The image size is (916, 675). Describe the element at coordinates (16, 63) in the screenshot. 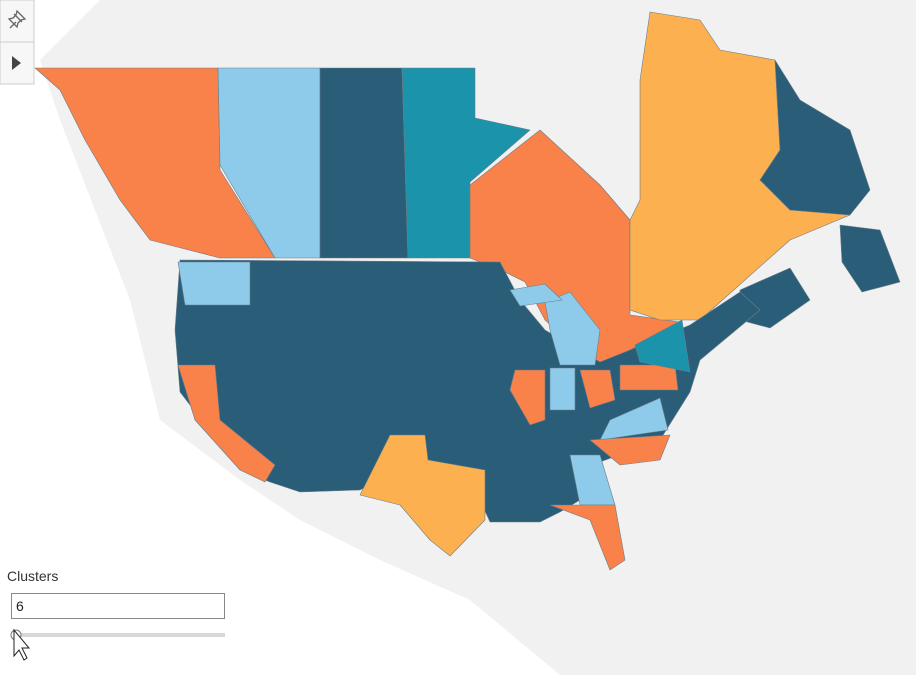

I see `expand-button` at that location.